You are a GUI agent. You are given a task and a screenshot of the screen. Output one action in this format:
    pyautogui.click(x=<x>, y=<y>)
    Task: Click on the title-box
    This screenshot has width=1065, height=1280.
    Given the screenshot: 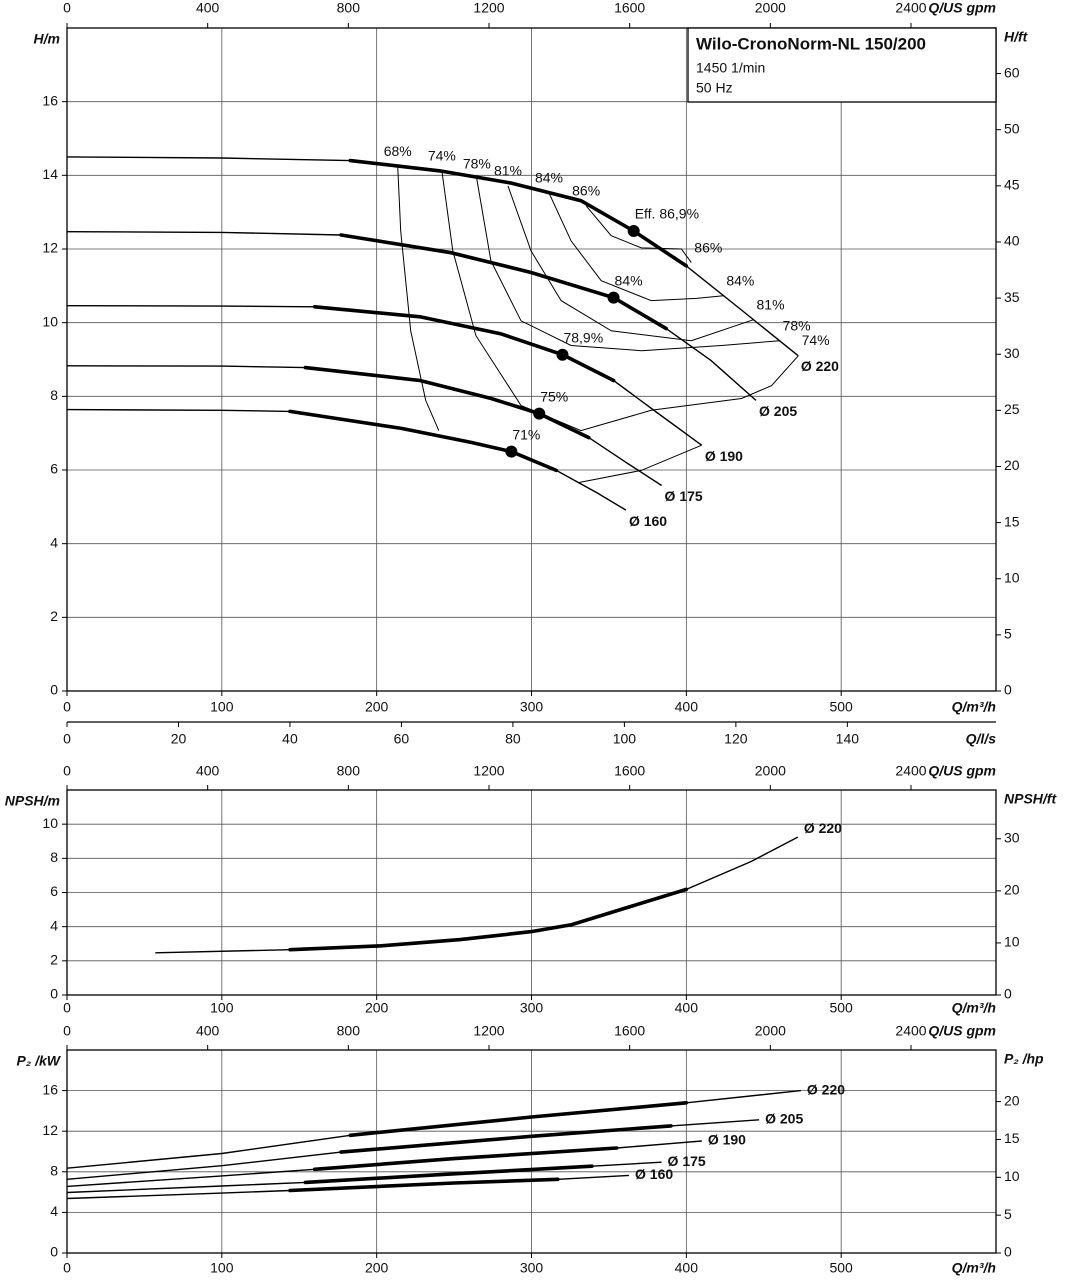 What is the action you would take?
    pyautogui.click(x=842, y=65)
    